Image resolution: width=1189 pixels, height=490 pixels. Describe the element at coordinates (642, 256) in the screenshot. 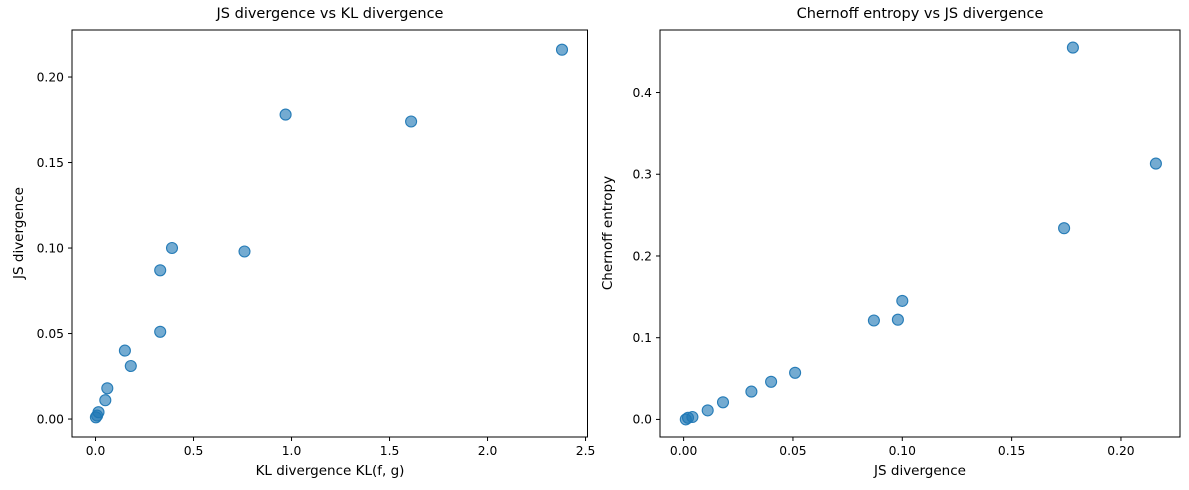

I see `y-tick-label: 0.2` at that location.